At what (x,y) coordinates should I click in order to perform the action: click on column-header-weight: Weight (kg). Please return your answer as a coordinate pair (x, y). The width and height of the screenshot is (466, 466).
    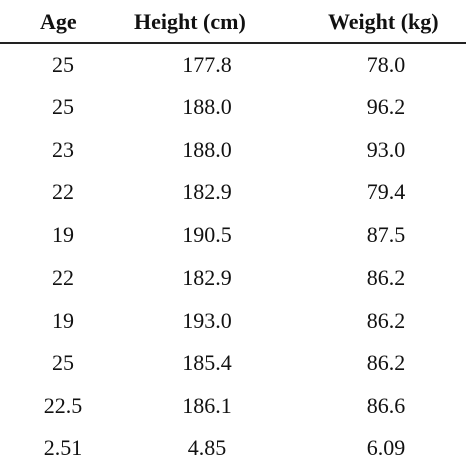
    Looking at the image, I should click on (383, 21).